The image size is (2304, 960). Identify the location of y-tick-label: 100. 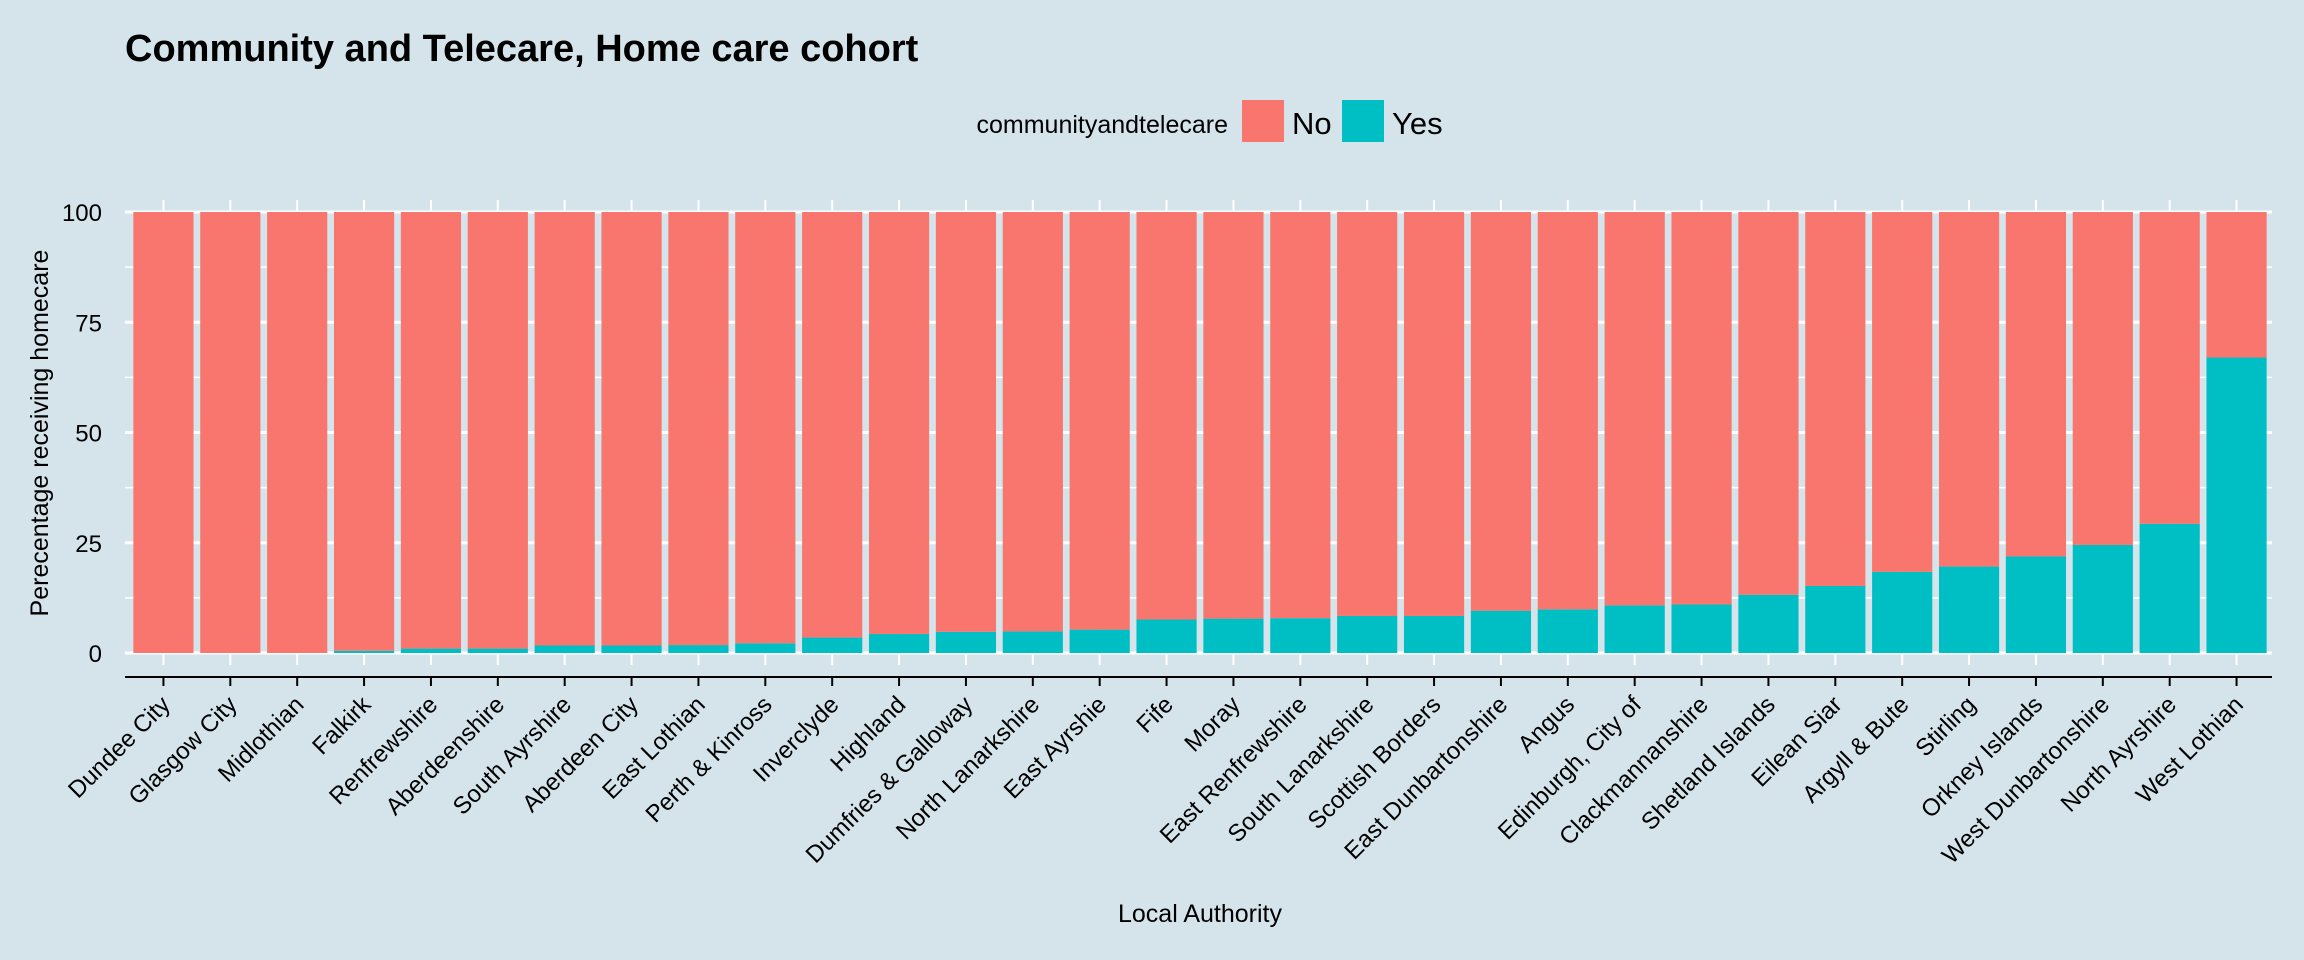
(82, 213).